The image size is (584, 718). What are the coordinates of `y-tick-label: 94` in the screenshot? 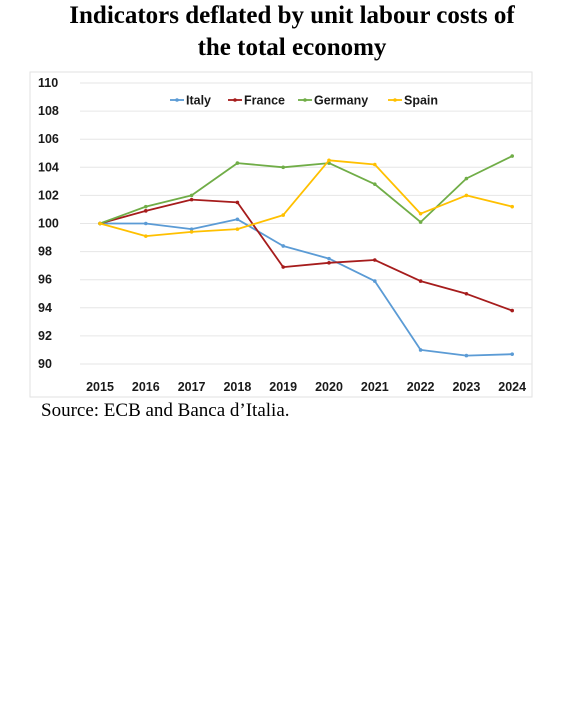 It's located at (45, 308).